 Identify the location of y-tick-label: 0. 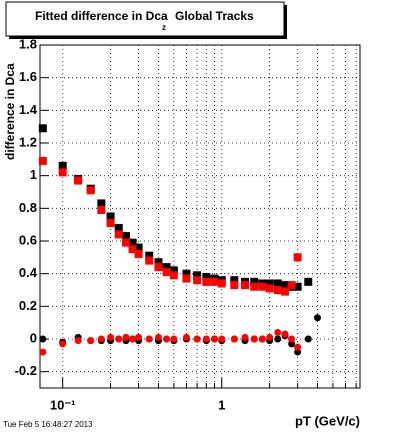
(33, 337).